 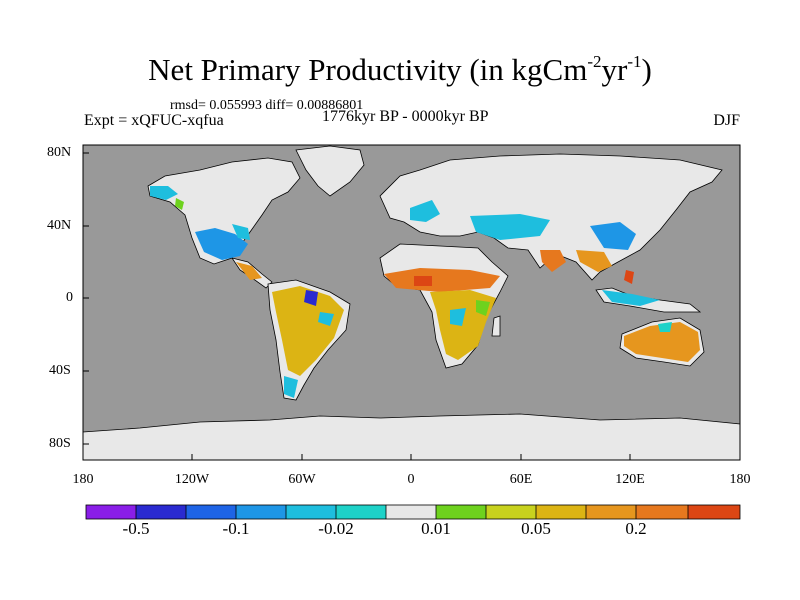 What do you see at coordinates (636, 528) in the screenshot?
I see `colorbar-label-6: 0.2` at bounding box center [636, 528].